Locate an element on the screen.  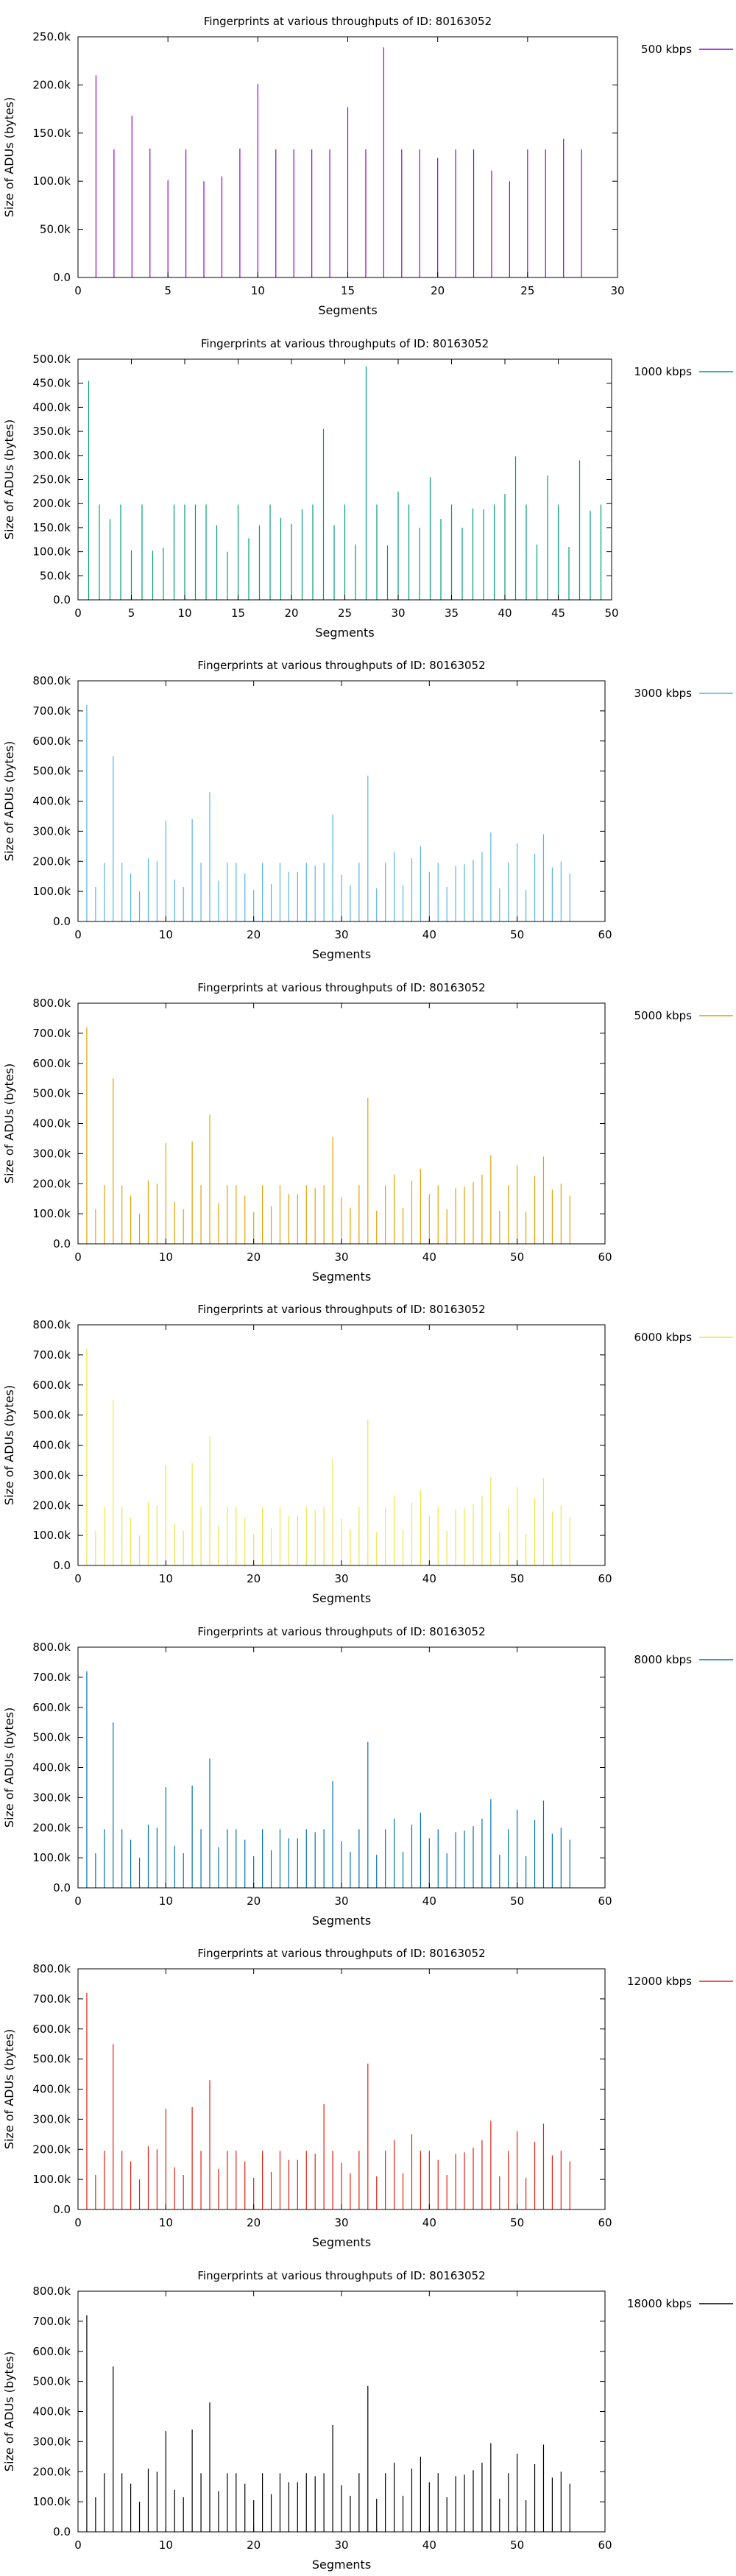
y-tick-label: 150.0k is located at coordinates (52, 527).